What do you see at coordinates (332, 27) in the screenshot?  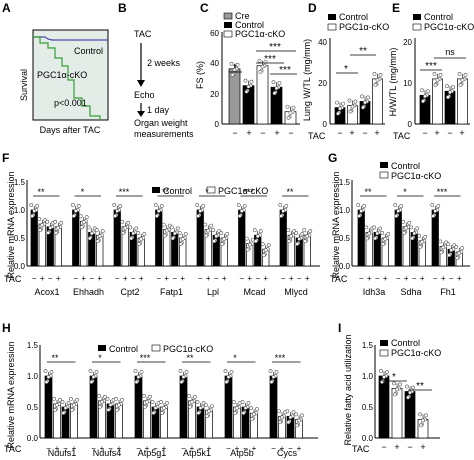 I see `panel-d-legend-swatch-cko` at bounding box center [332, 27].